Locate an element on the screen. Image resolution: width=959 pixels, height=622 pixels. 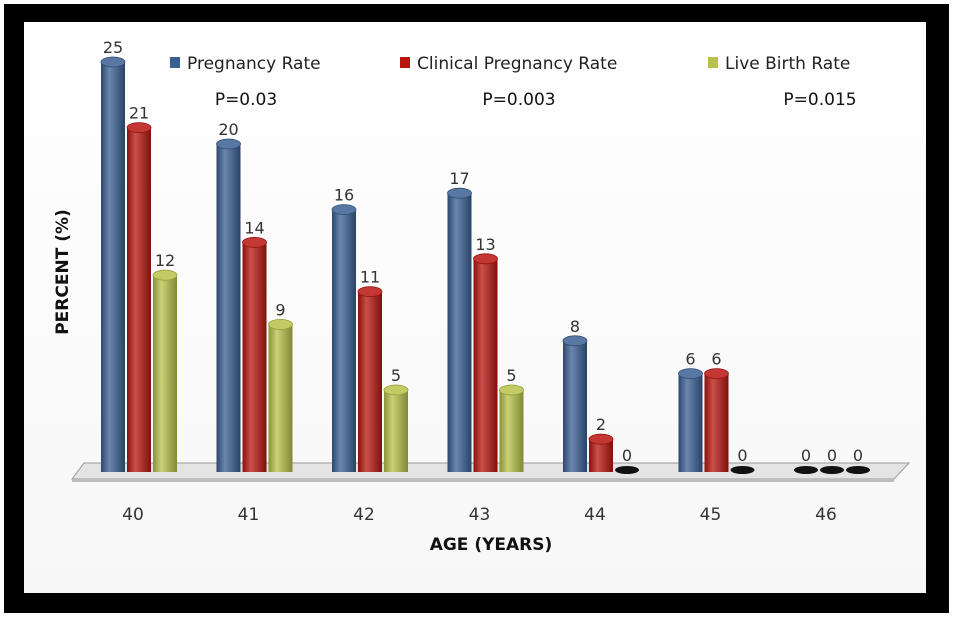
legend-item-2: Clinical Pregnancy Rate is located at coordinates (508, 64).